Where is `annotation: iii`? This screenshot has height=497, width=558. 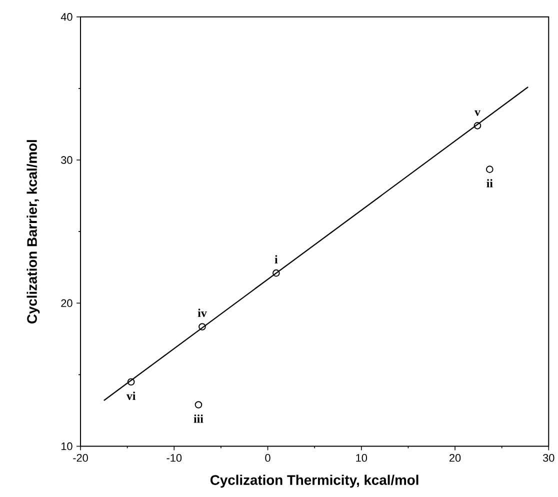 annotation: iii is located at coordinates (199, 418).